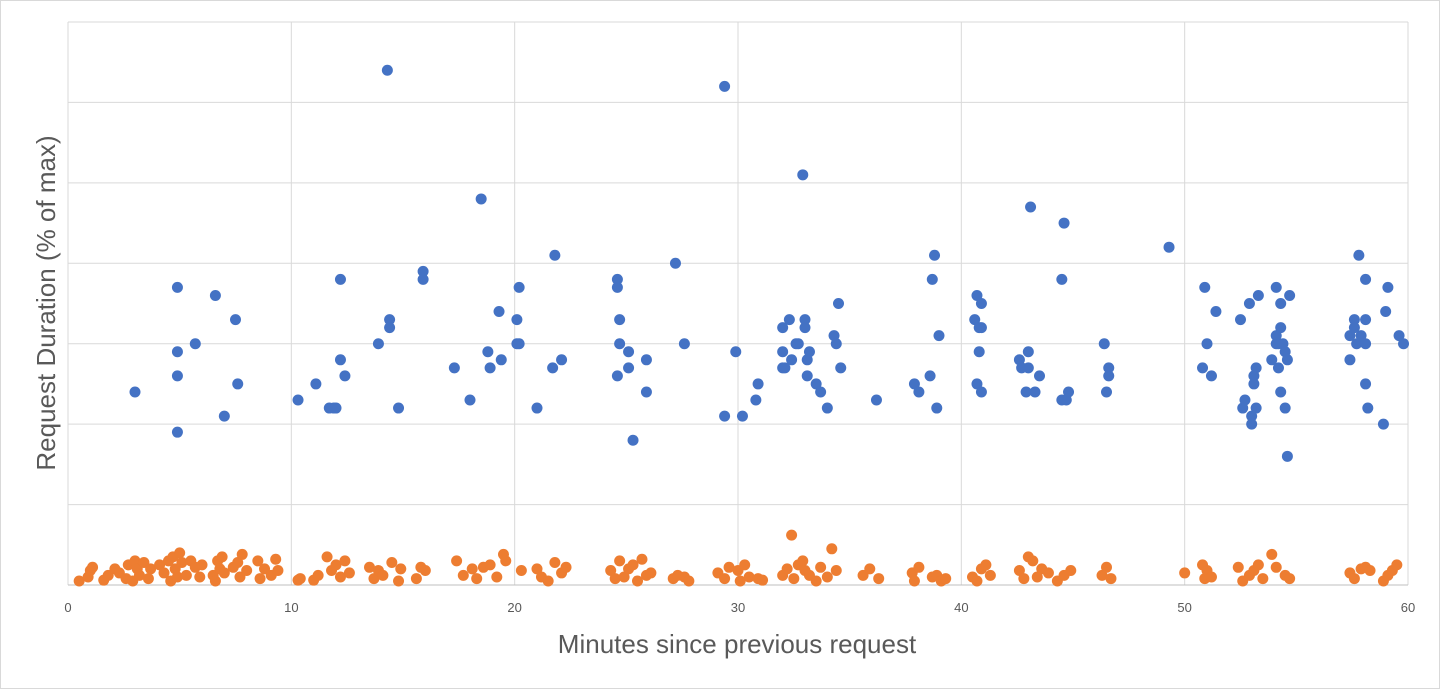 This screenshot has width=1440, height=689. What do you see at coordinates (46, 302) in the screenshot?
I see `y-axis-title: Request Duration (% of max)` at bounding box center [46, 302].